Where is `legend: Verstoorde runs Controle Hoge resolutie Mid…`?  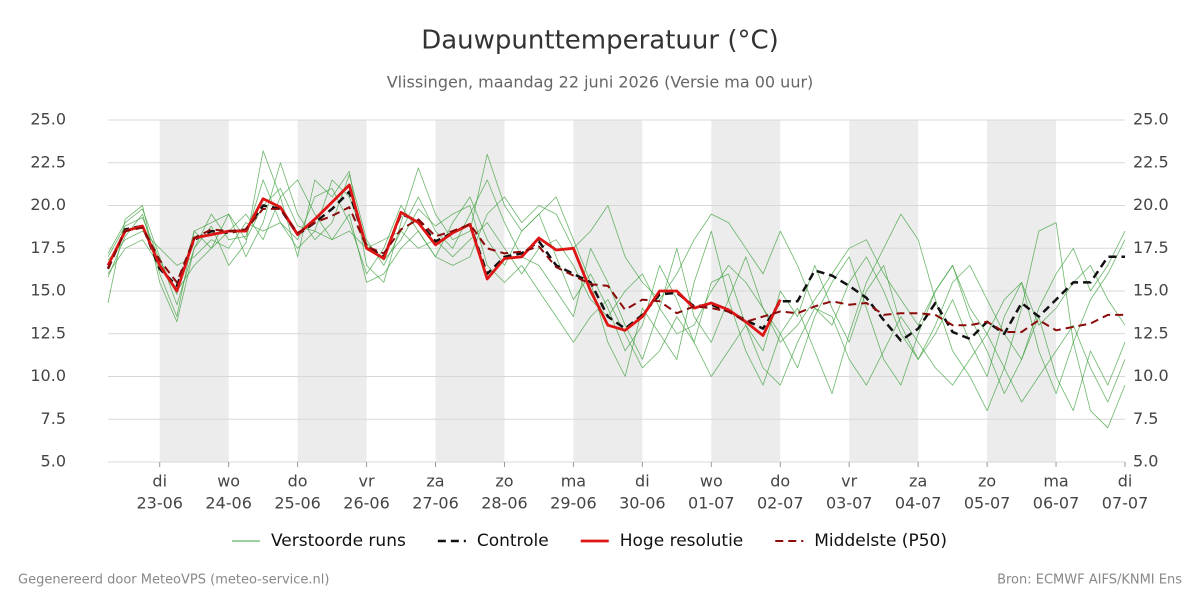 legend: Verstoorde runs Controle Hoge resolutie Mid… is located at coordinates (589, 541).